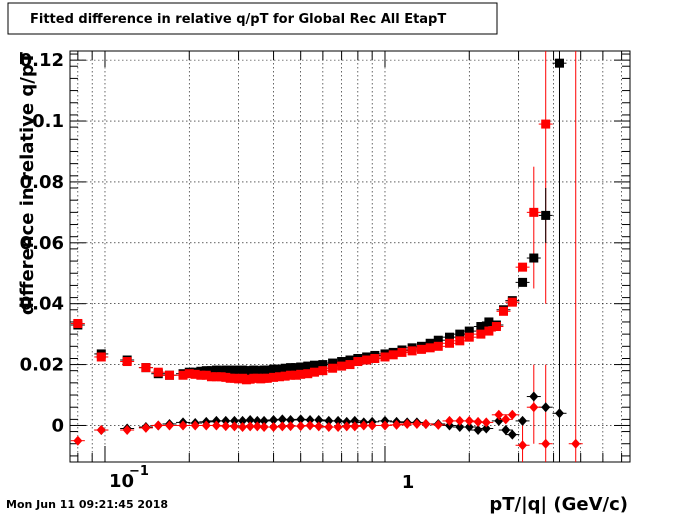 Image resolution: width=700 pixels, height=514 pixels. I want to click on timestamp: Mon Jun 11 09:21:45 2018, so click(87, 504).